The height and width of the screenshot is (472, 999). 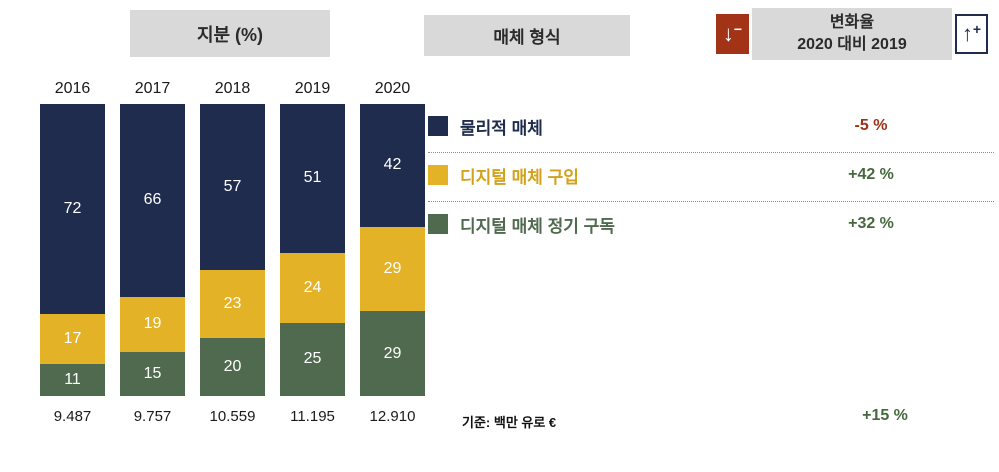 I want to click on bar-segment-series-2: 25, so click(x=312, y=359).